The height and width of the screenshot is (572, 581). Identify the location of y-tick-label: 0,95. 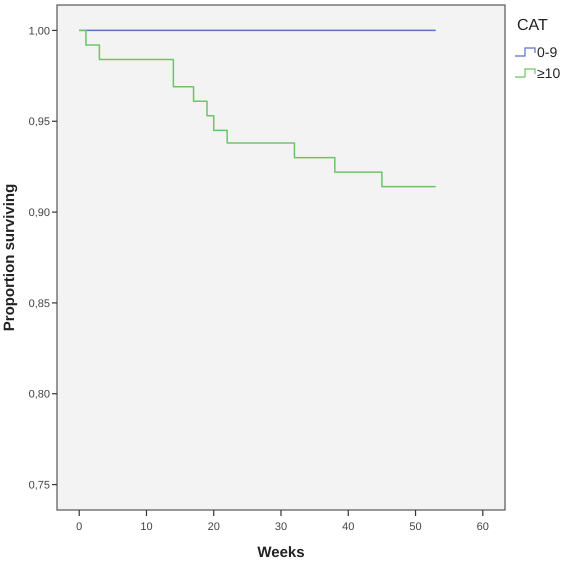
(39, 122).